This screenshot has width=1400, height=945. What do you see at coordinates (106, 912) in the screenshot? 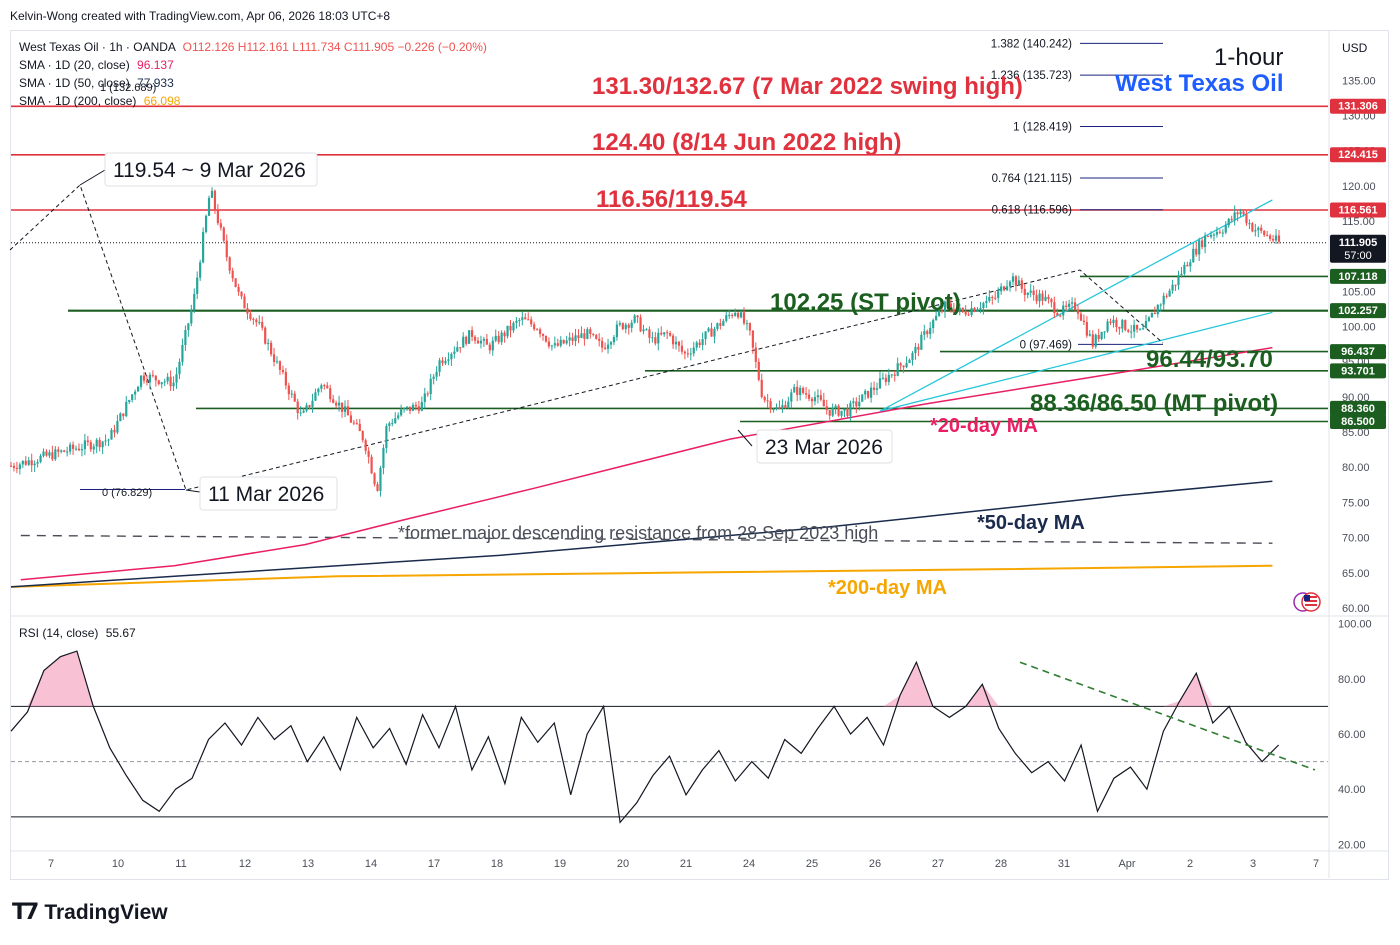
I see `tradingview-logo-text: TradingView` at bounding box center [106, 912].